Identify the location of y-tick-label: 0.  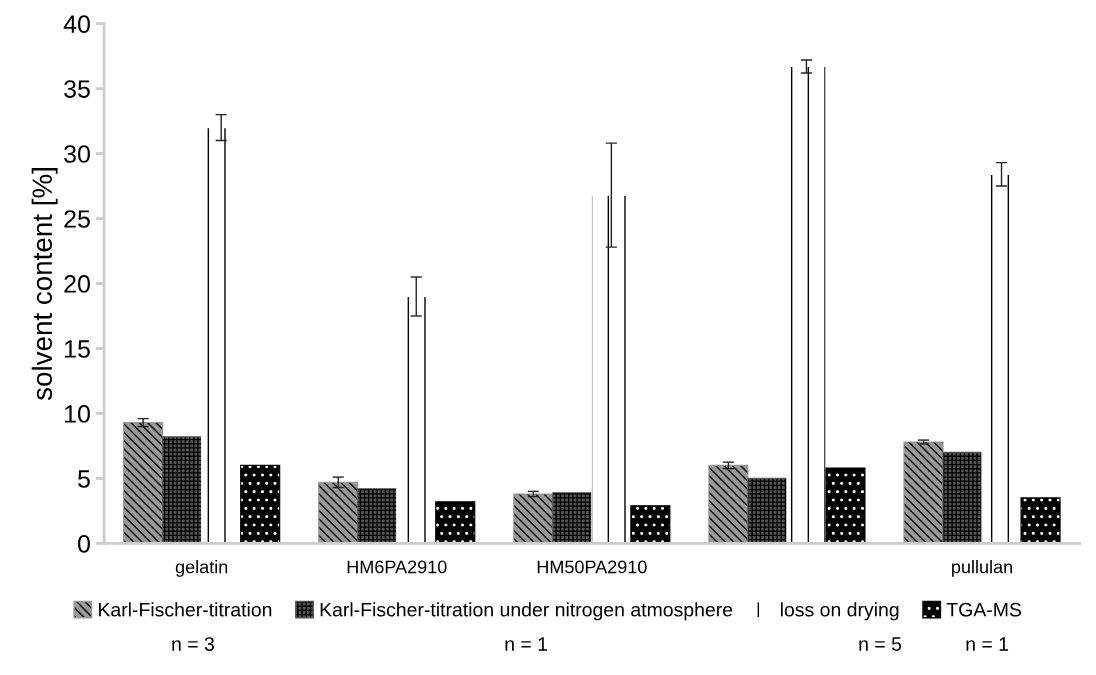
(84, 543).